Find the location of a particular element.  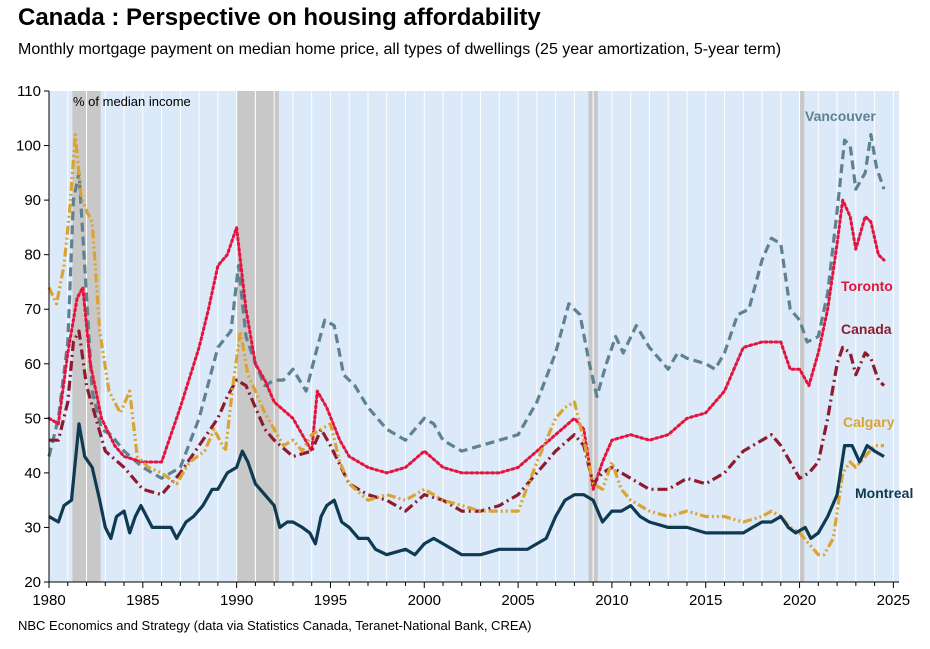

y-tick-label: 60 is located at coordinates (32, 364).